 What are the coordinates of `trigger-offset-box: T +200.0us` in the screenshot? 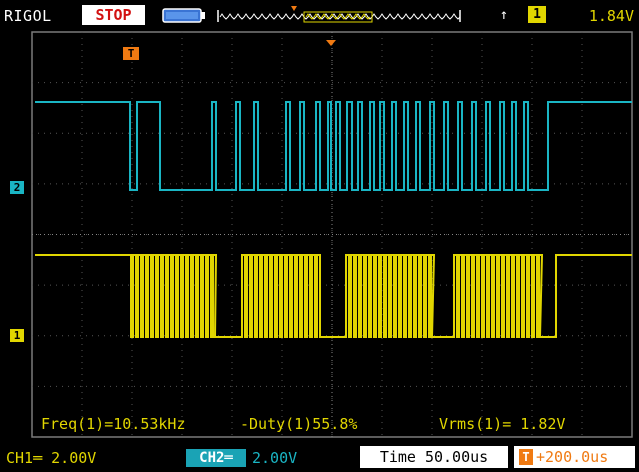 It's located at (574, 457).